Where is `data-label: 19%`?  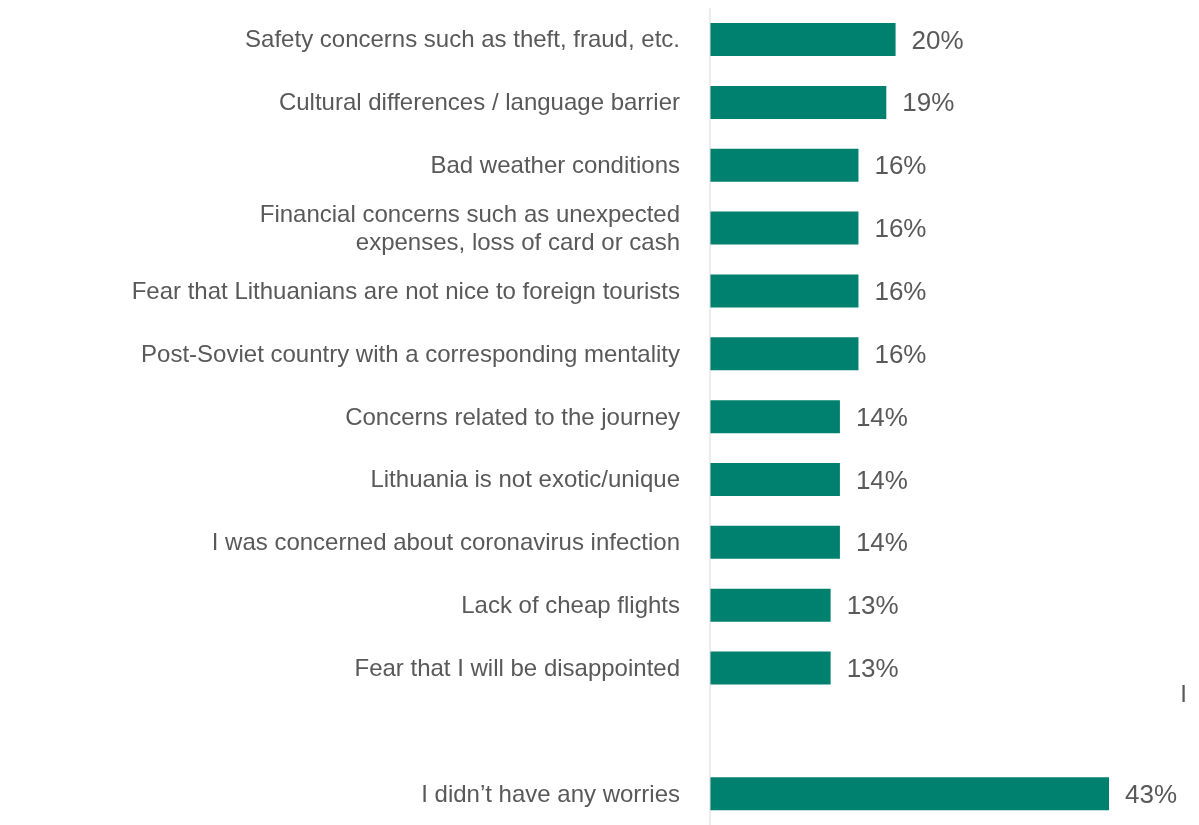 data-label: 19% is located at coordinates (928, 102).